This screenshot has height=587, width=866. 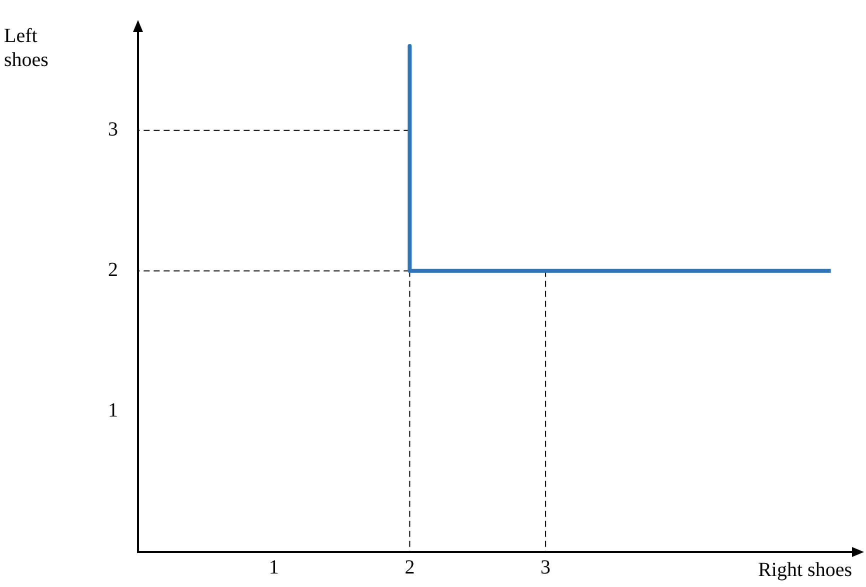 I want to click on x-tick-label: 2, so click(x=409, y=567).